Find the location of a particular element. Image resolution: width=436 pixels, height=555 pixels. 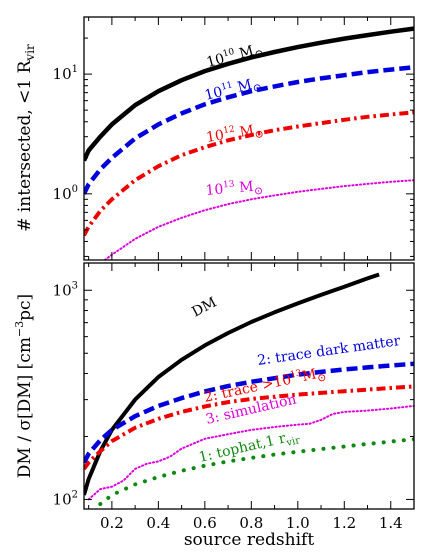

top-series-label-2: 1012 M⊙ is located at coordinates (235, 134).